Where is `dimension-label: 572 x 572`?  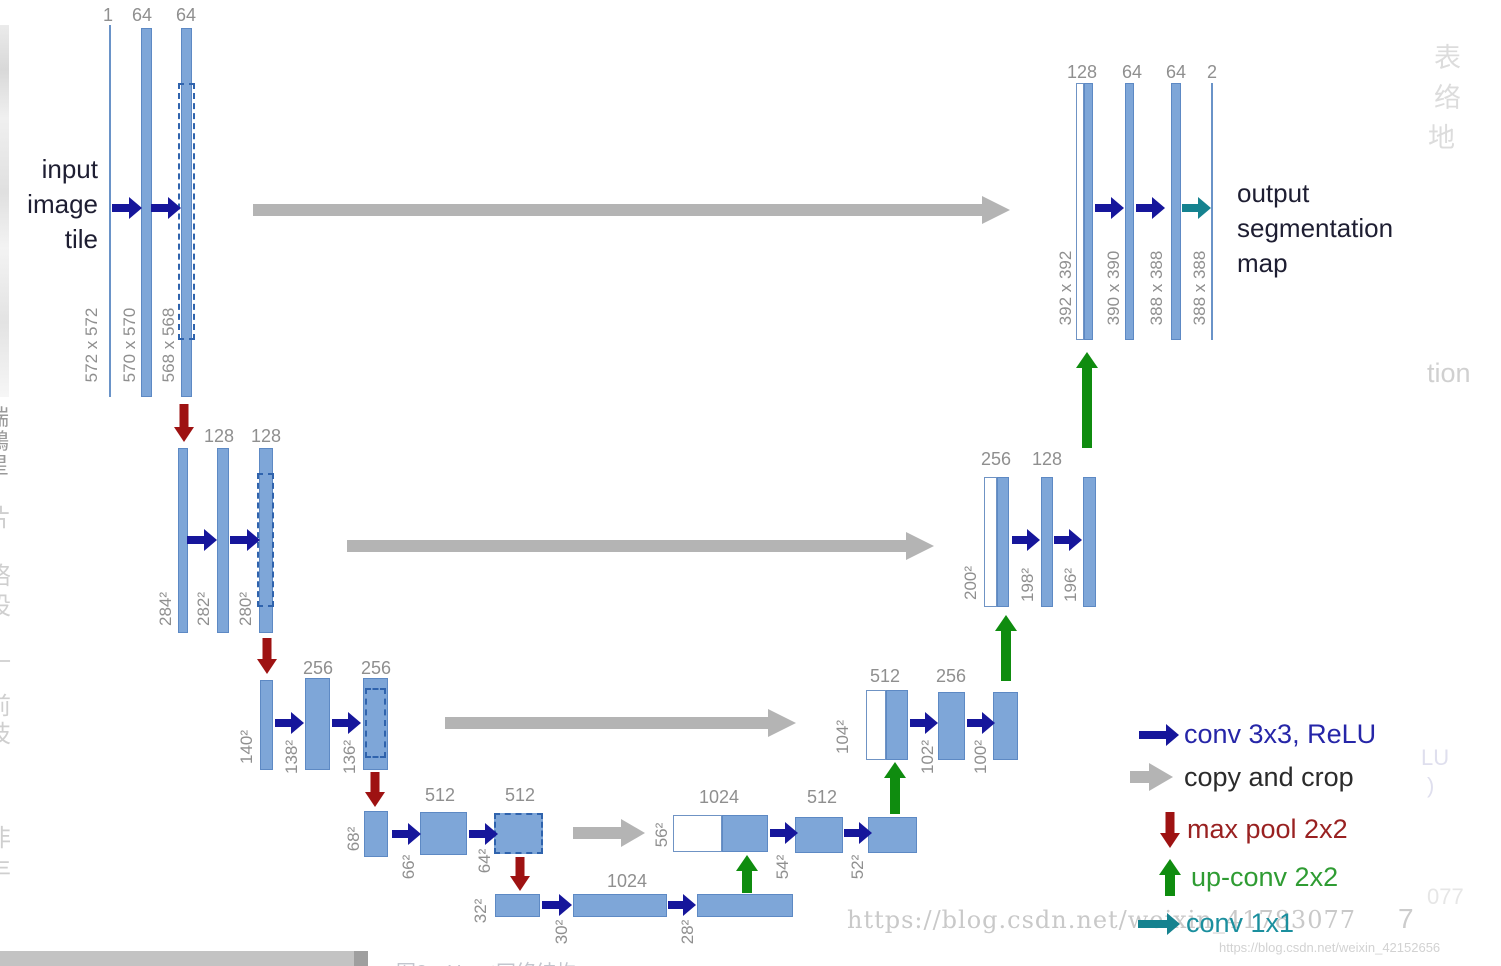 dimension-label: 572 x 572 is located at coordinates (91, 345).